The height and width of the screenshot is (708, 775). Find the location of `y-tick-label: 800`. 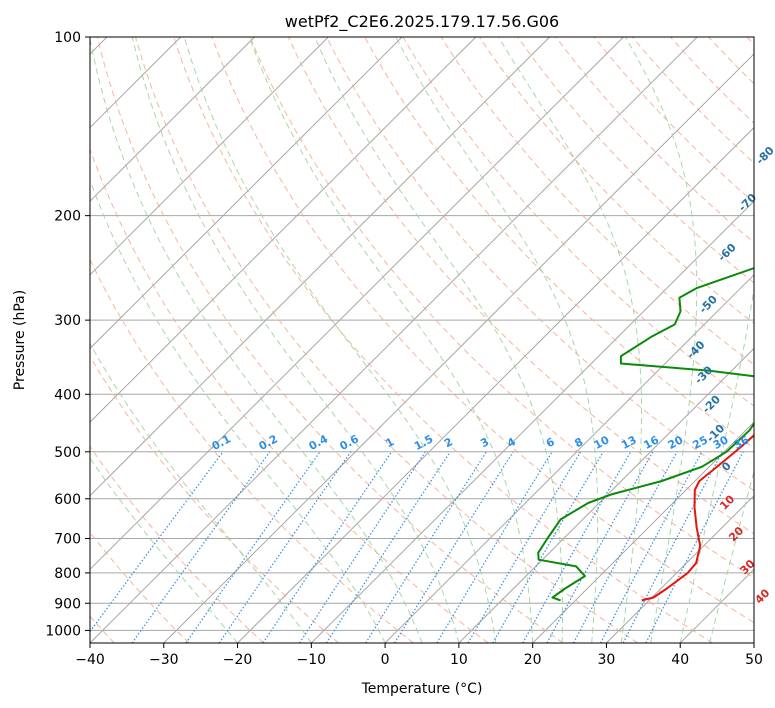

y-tick-label: 800 is located at coordinates (67, 574).